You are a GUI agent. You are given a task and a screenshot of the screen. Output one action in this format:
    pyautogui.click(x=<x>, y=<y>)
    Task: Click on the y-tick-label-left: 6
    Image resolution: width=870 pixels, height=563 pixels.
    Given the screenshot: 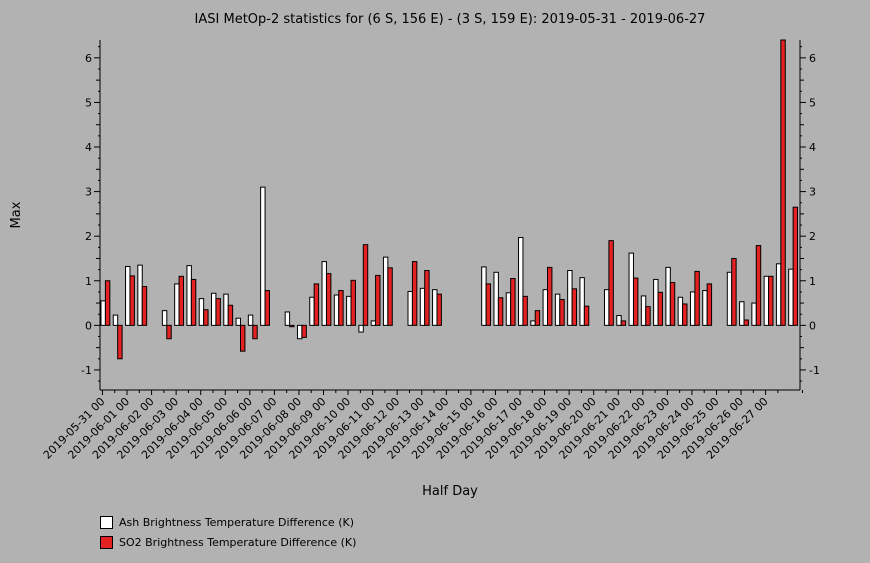 What is the action you would take?
    pyautogui.click(x=88, y=58)
    